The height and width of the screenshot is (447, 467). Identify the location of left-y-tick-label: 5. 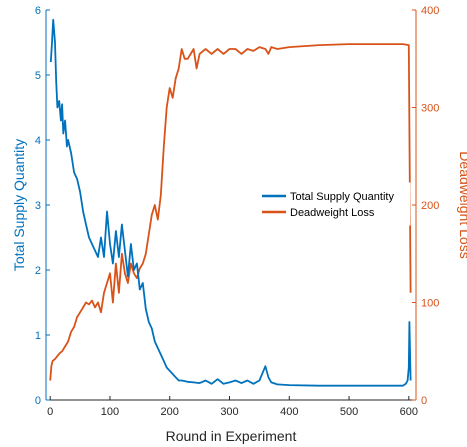
(38, 76).